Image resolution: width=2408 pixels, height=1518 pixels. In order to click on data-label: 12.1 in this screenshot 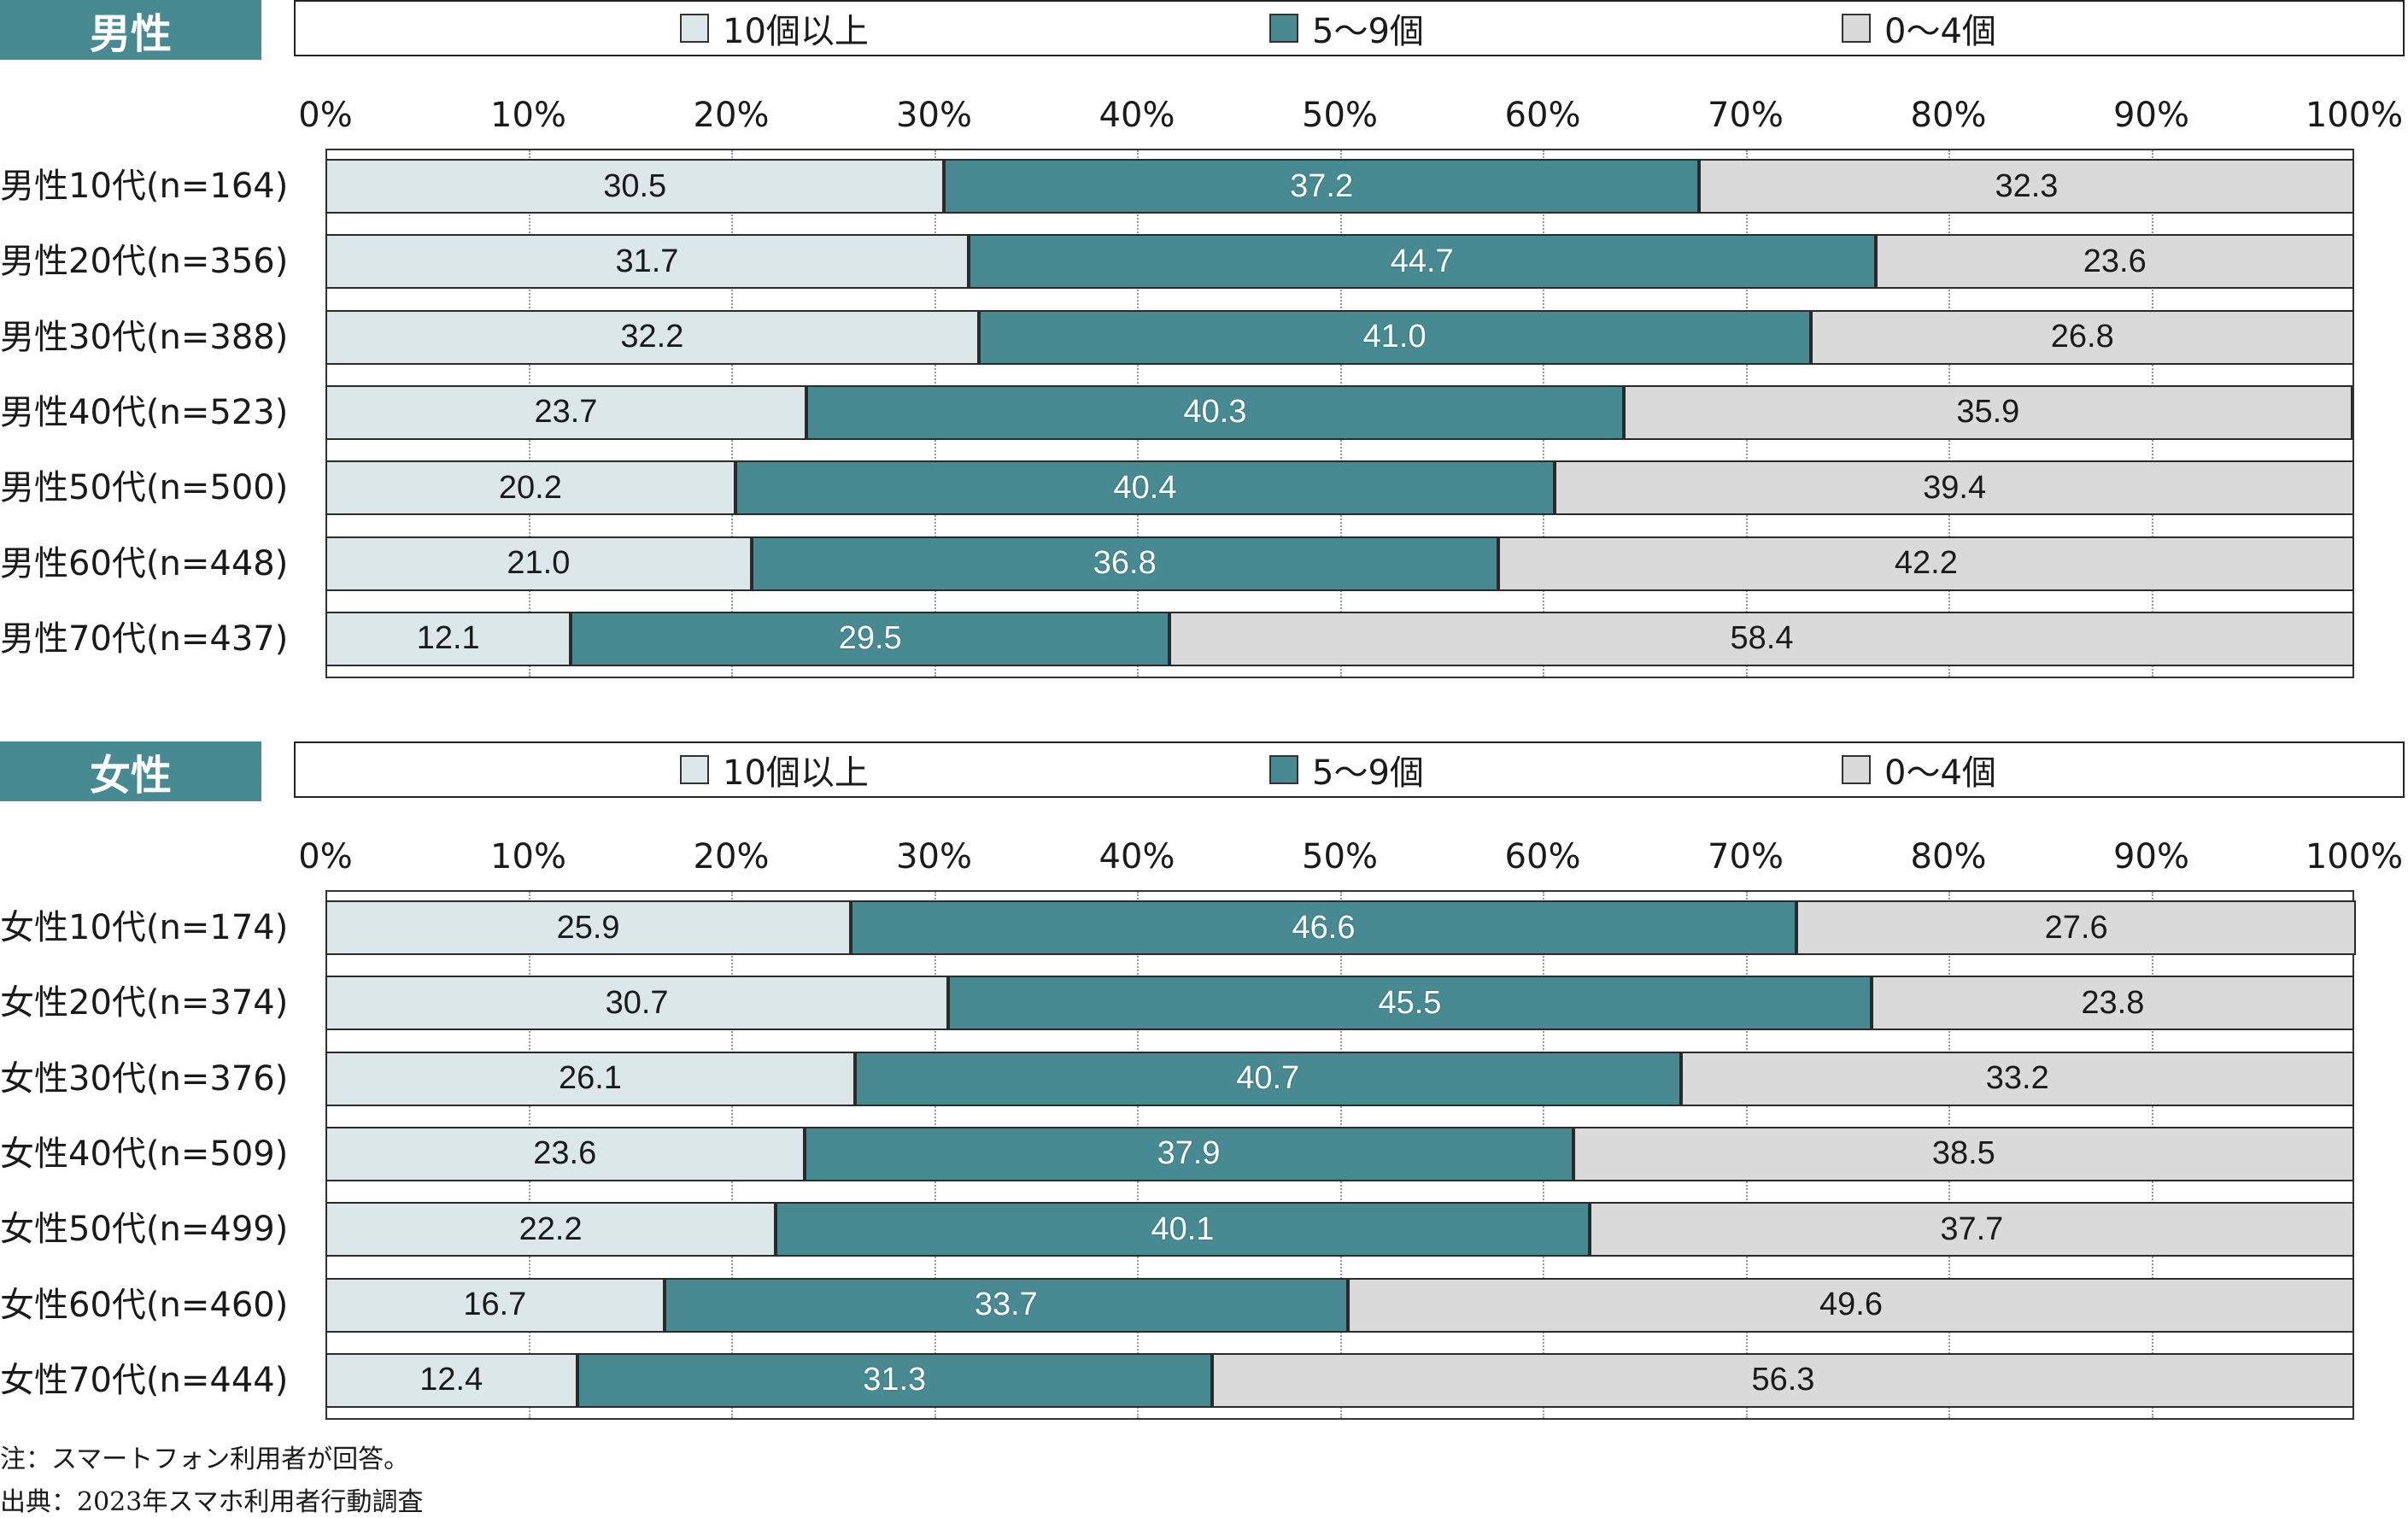, I will do `click(448, 639)`.